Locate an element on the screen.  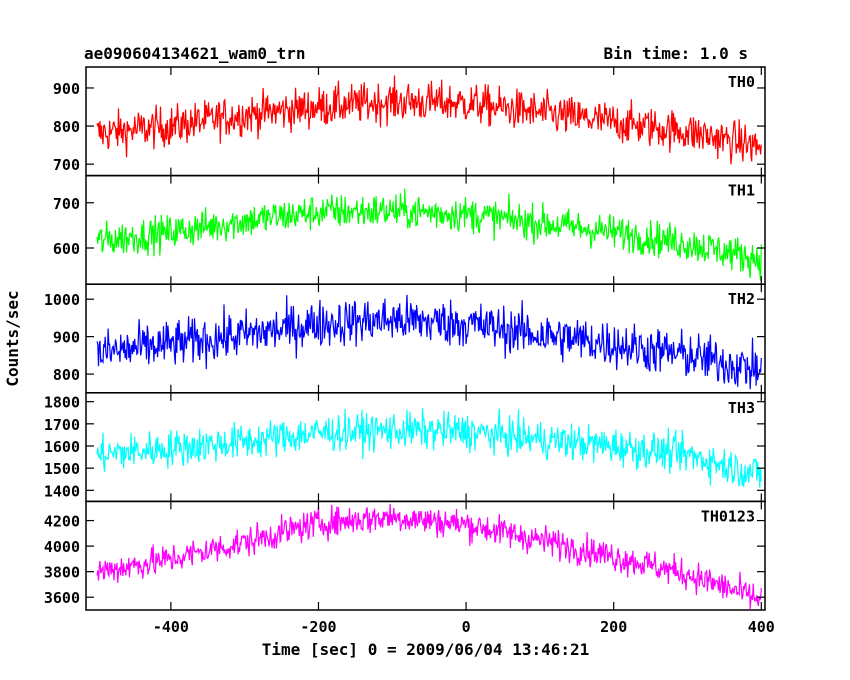
y-tick-label: 1000 is located at coordinates (62, 300).